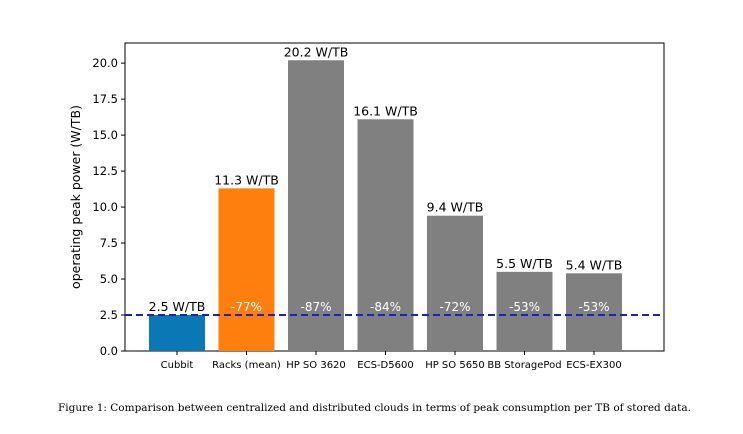 The height and width of the screenshot is (434, 743). What do you see at coordinates (246, 365) in the screenshot?
I see `x-tick-label: Racks (mean)` at bounding box center [246, 365].